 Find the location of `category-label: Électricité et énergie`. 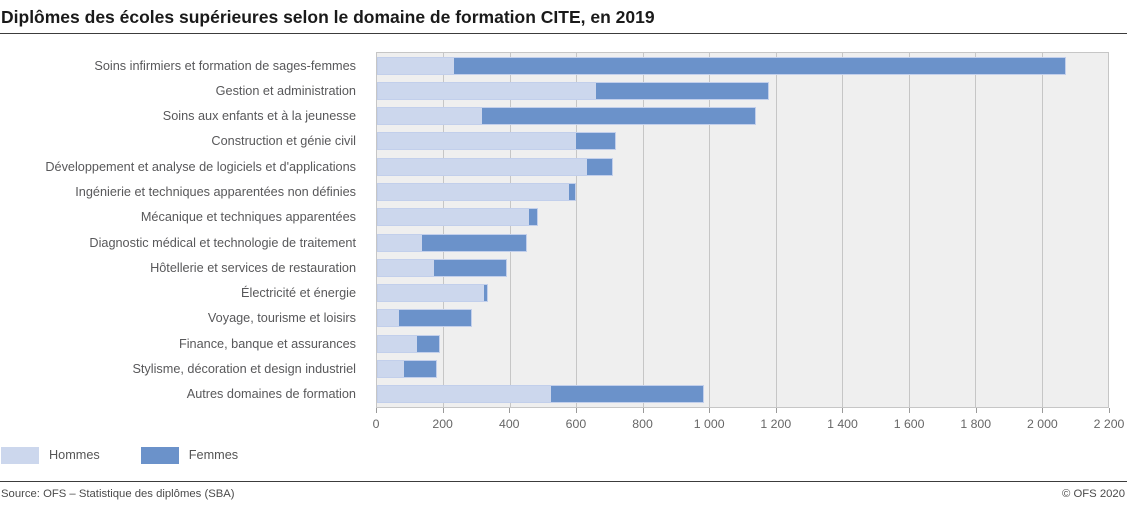

category-label: Électricité et énergie is located at coordinates (298, 293).